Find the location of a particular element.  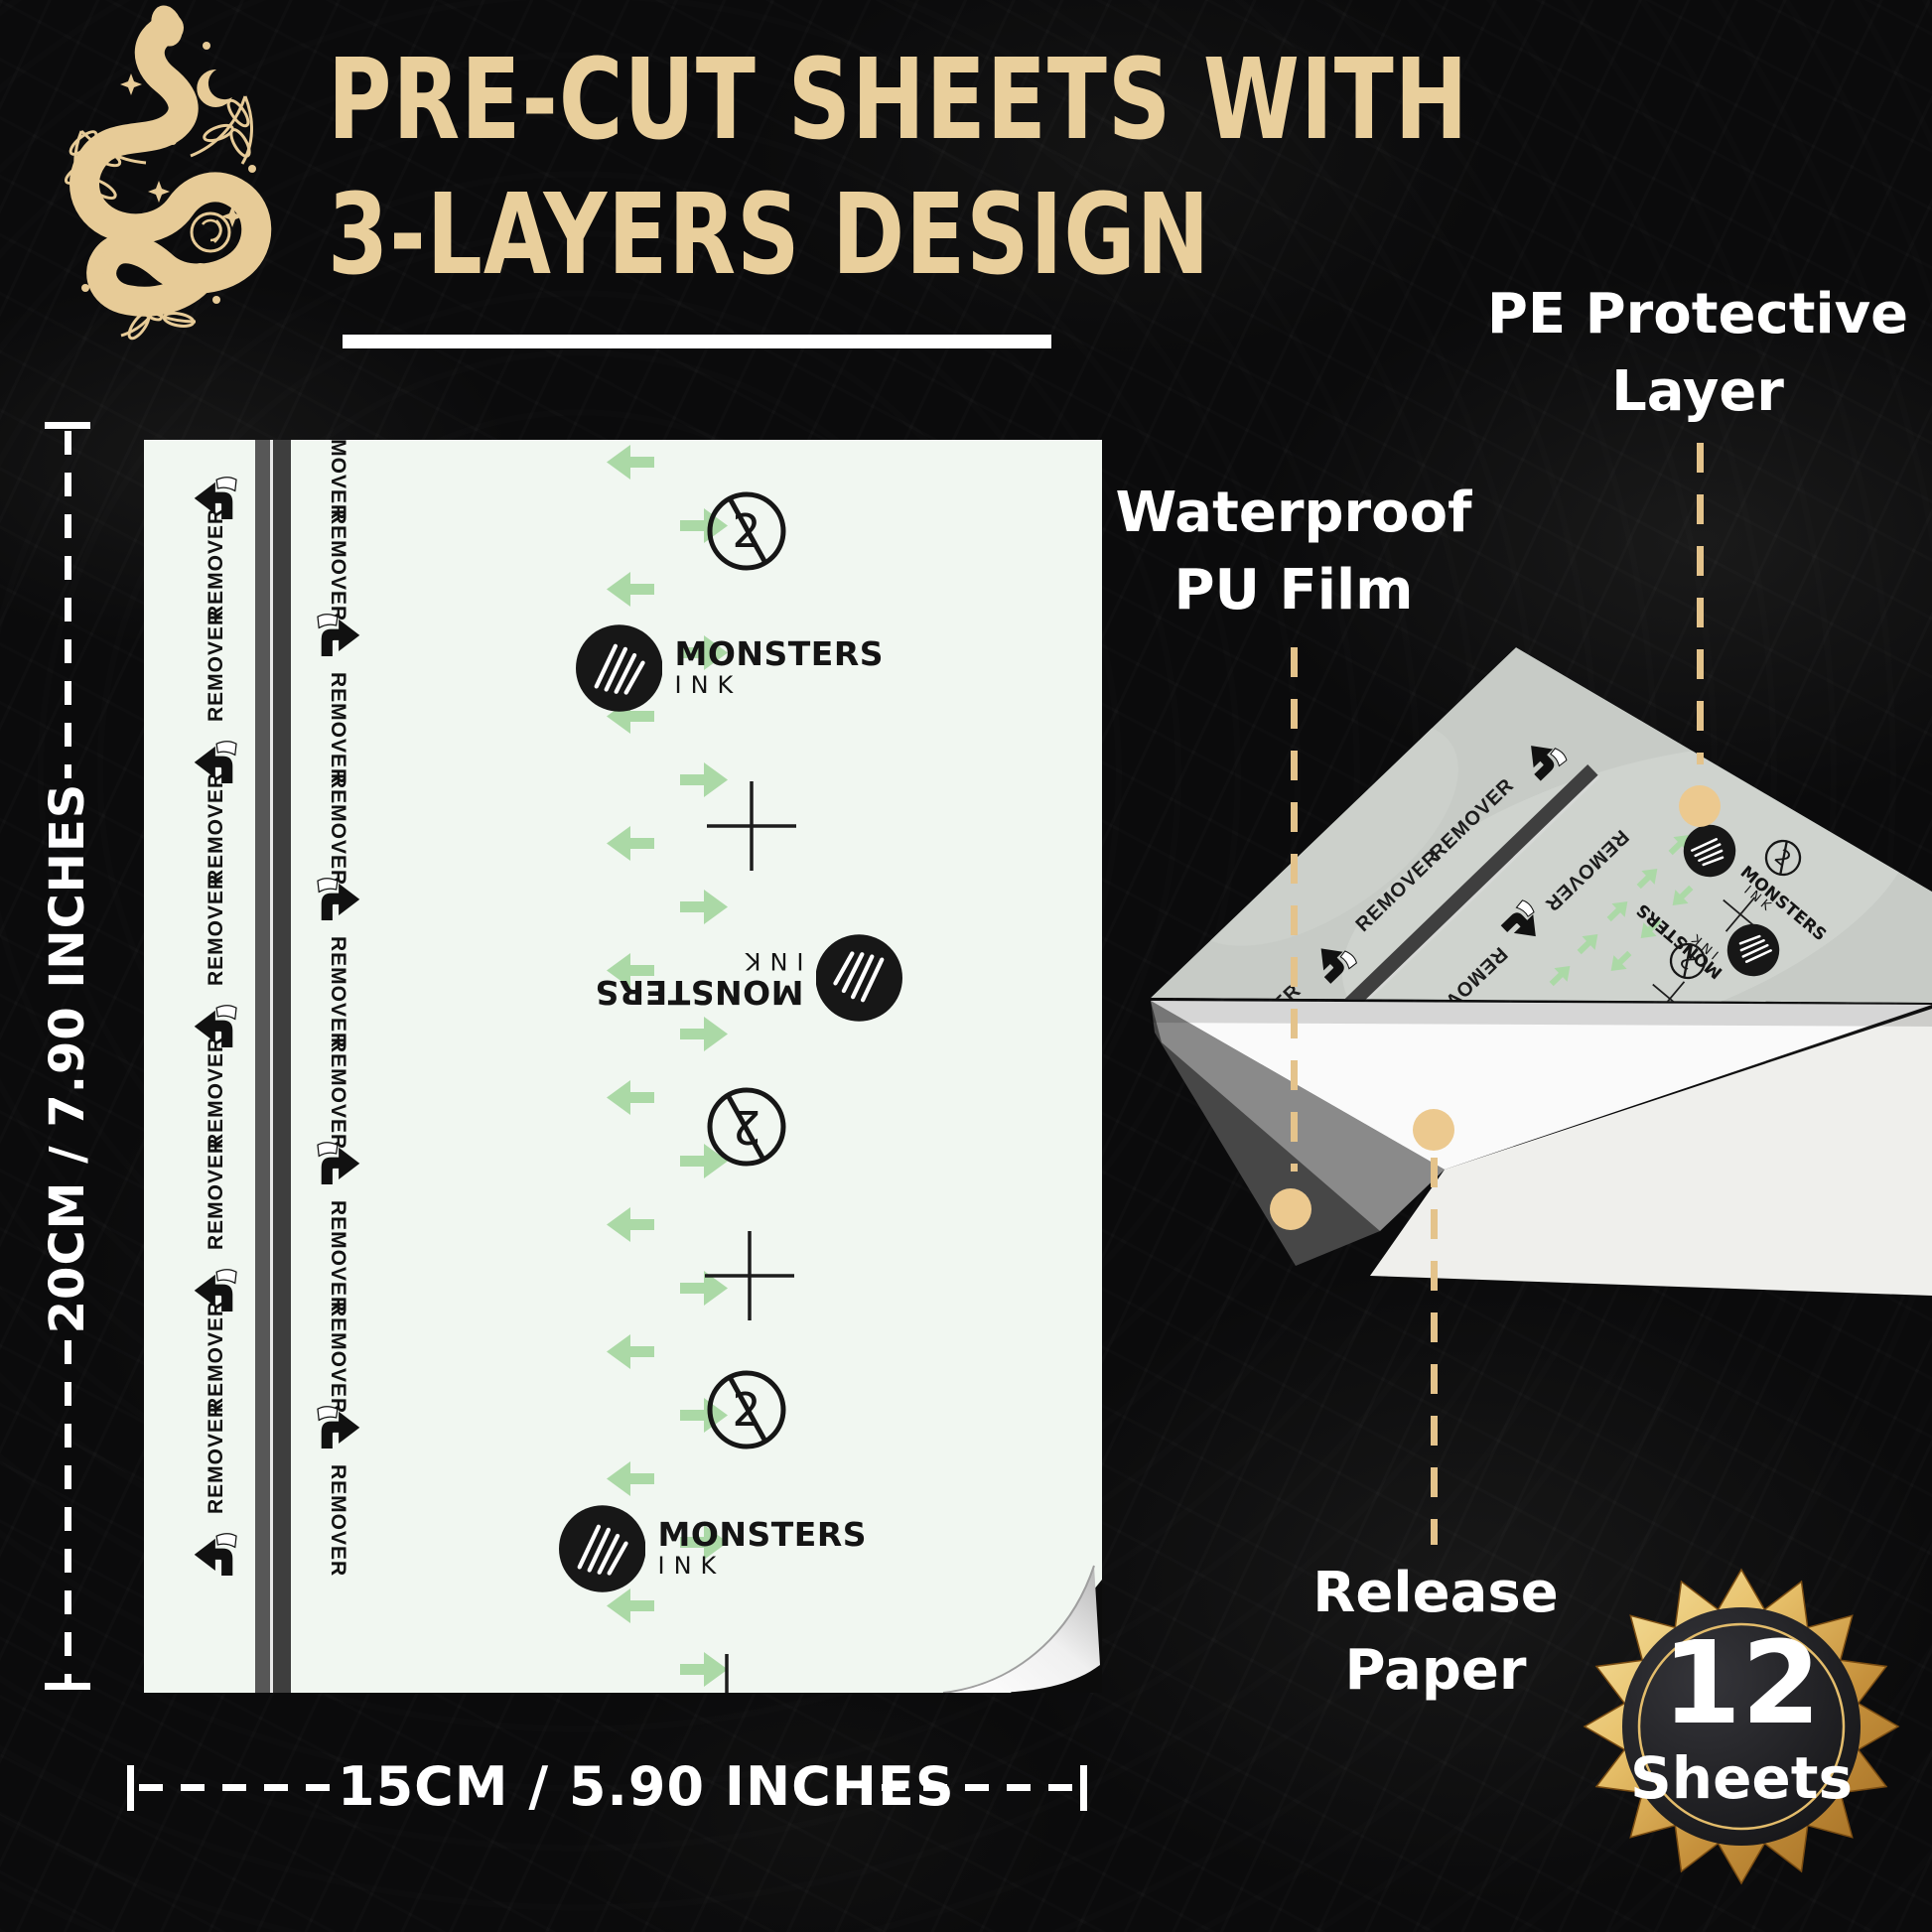

page-title-line2-wrap: 3-LAYERS DESIGN is located at coordinates (769, 234).